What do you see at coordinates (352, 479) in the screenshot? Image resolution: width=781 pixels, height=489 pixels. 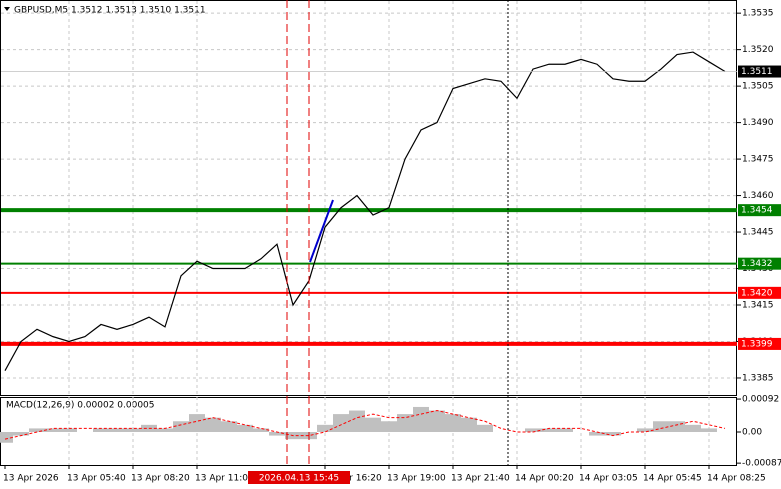 I see `x-tick-label: 13 Apr 16:20` at bounding box center [352, 479].